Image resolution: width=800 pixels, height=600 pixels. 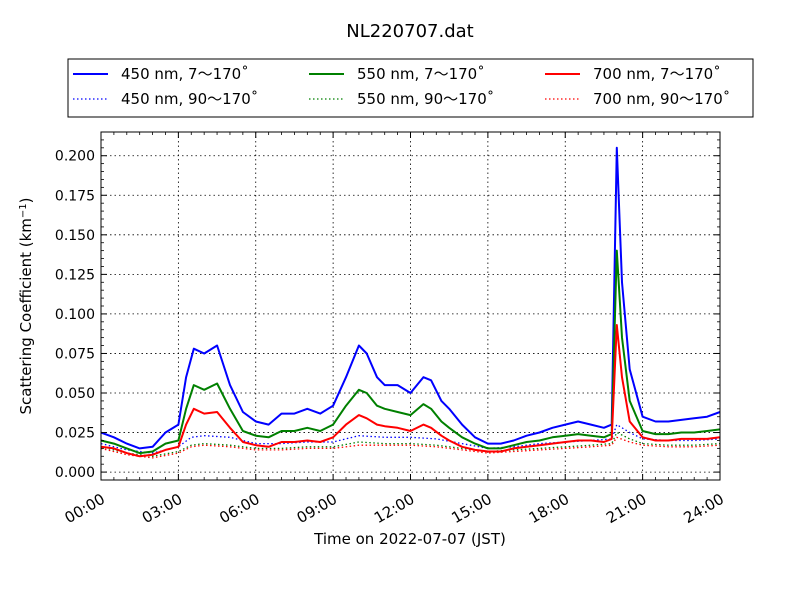 What do you see at coordinates (657, 74) in the screenshot?
I see `legend-label: 700 nm, 7～170˚` at bounding box center [657, 74].